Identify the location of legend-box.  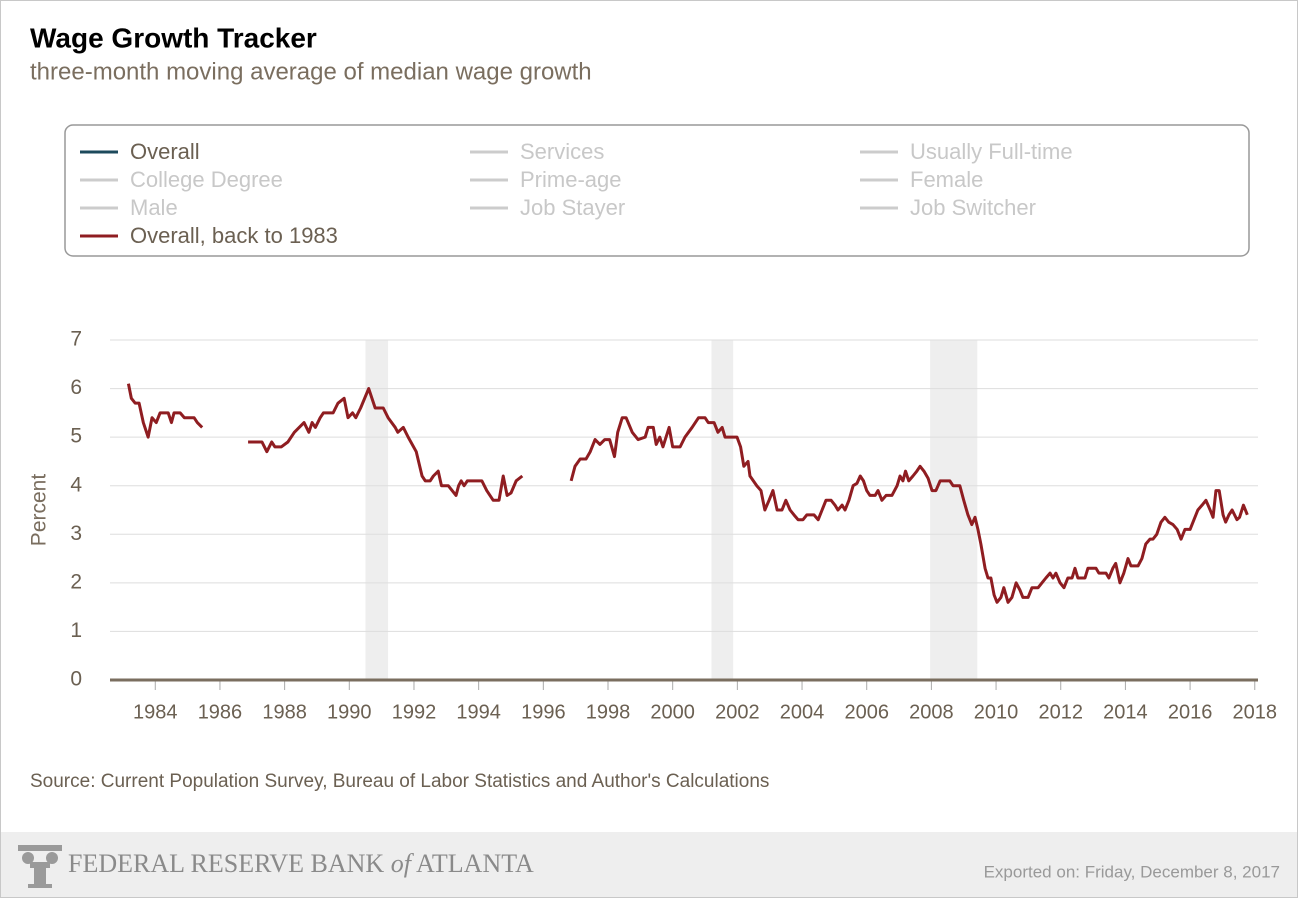
(657, 190).